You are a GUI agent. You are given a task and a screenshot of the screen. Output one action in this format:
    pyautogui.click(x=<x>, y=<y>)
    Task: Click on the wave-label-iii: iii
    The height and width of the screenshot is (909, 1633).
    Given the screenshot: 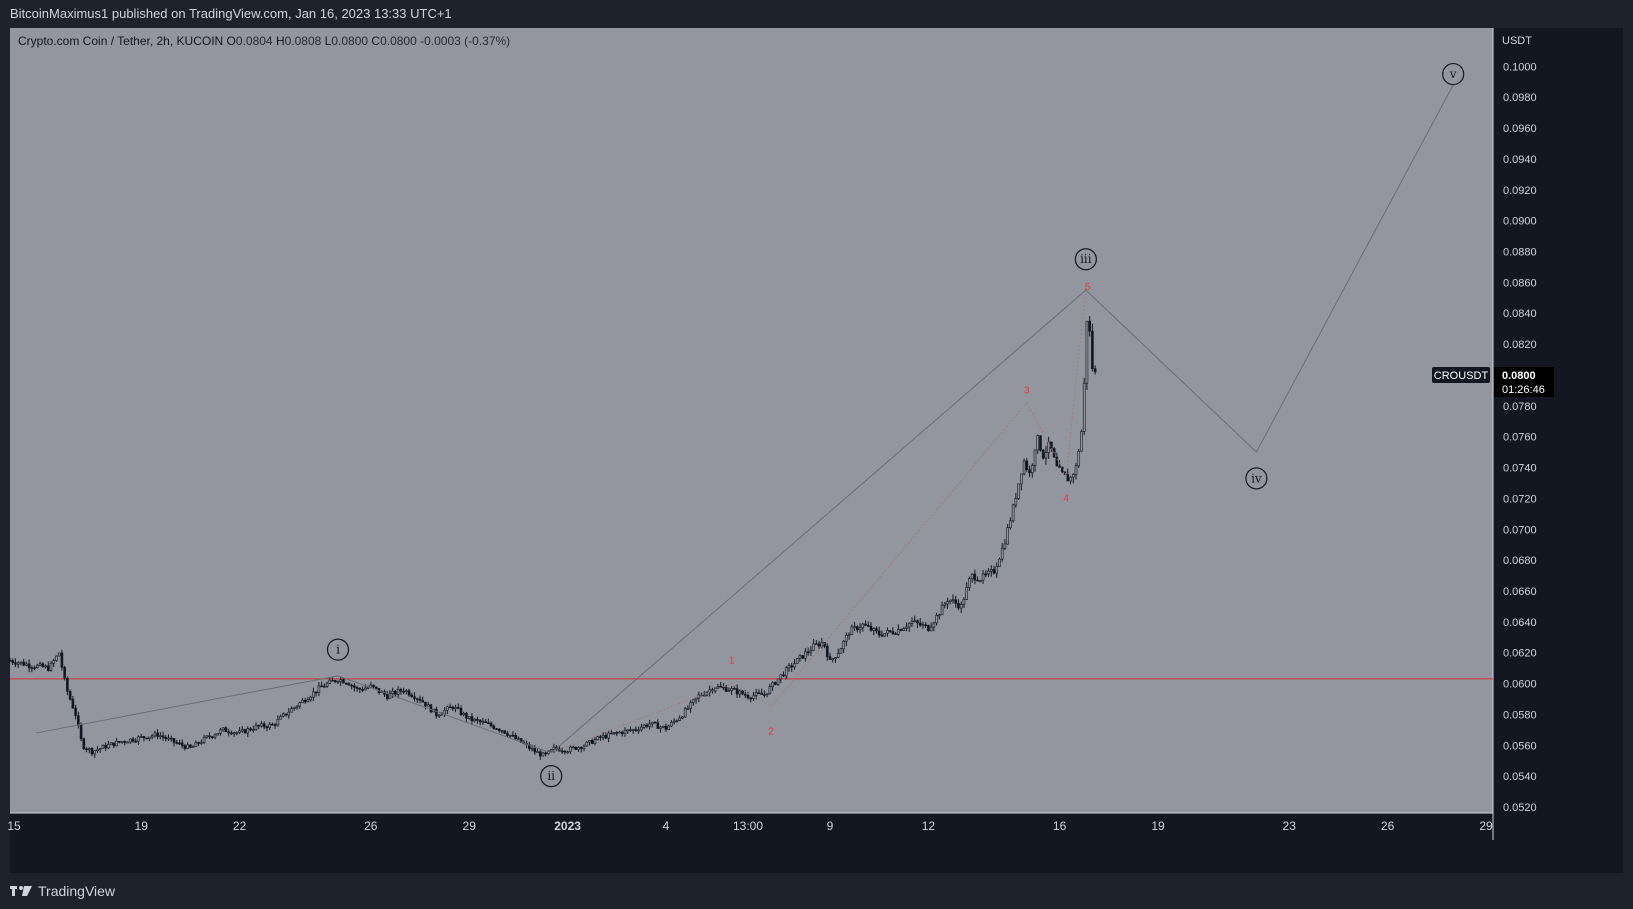 What is the action you would take?
    pyautogui.click(x=1086, y=259)
    